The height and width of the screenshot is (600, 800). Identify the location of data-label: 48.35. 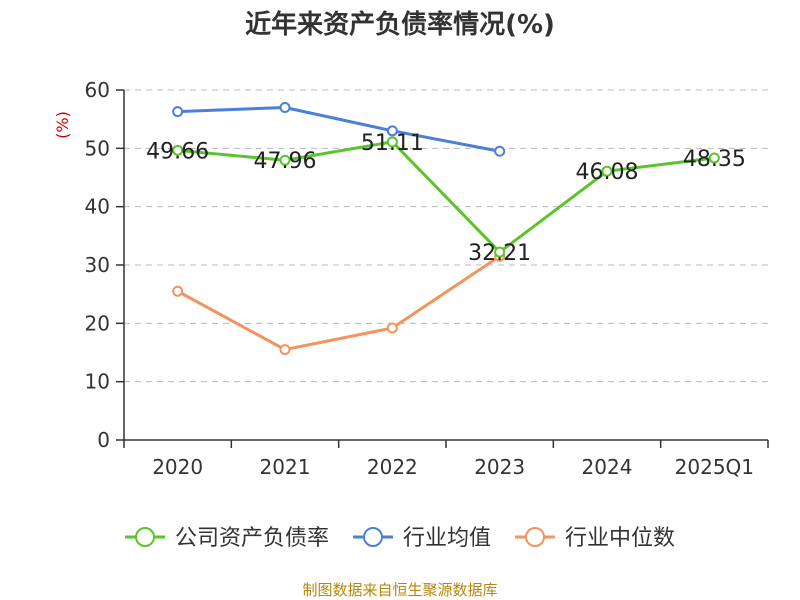
(714, 159).